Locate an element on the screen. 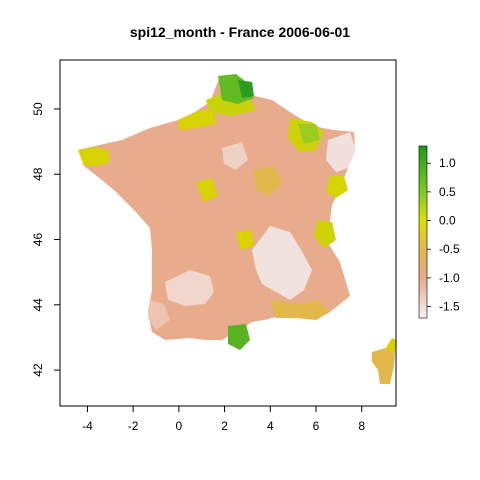 The image size is (480, 480). y-tick-label: 42 is located at coordinates (38, 370).